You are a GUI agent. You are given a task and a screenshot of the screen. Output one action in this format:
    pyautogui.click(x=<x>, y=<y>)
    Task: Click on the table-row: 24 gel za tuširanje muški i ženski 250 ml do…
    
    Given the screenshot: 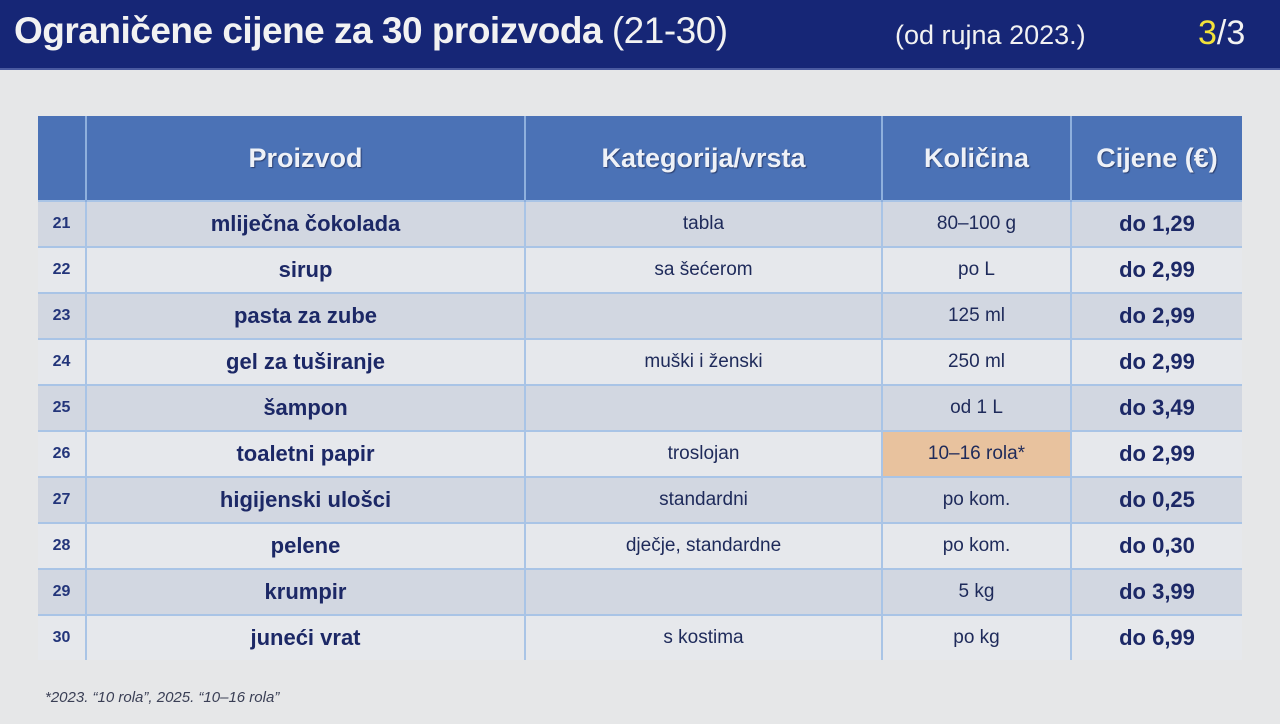 What is the action you would take?
    pyautogui.click(x=640, y=361)
    